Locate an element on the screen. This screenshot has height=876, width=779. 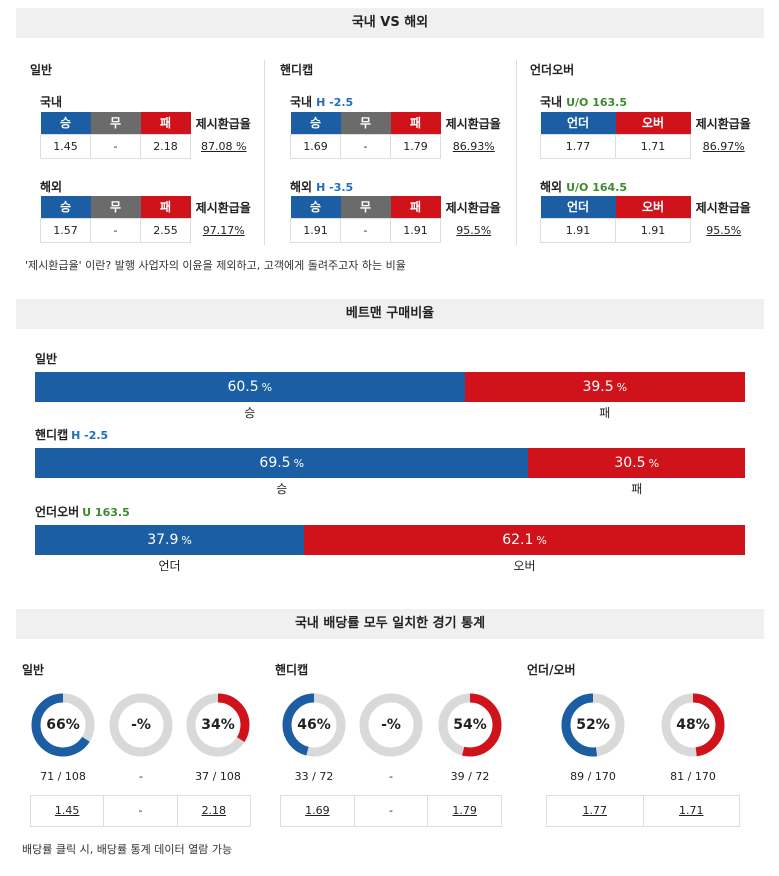
ratio-left-value: 37.9 is located at coordinates (163, 540).